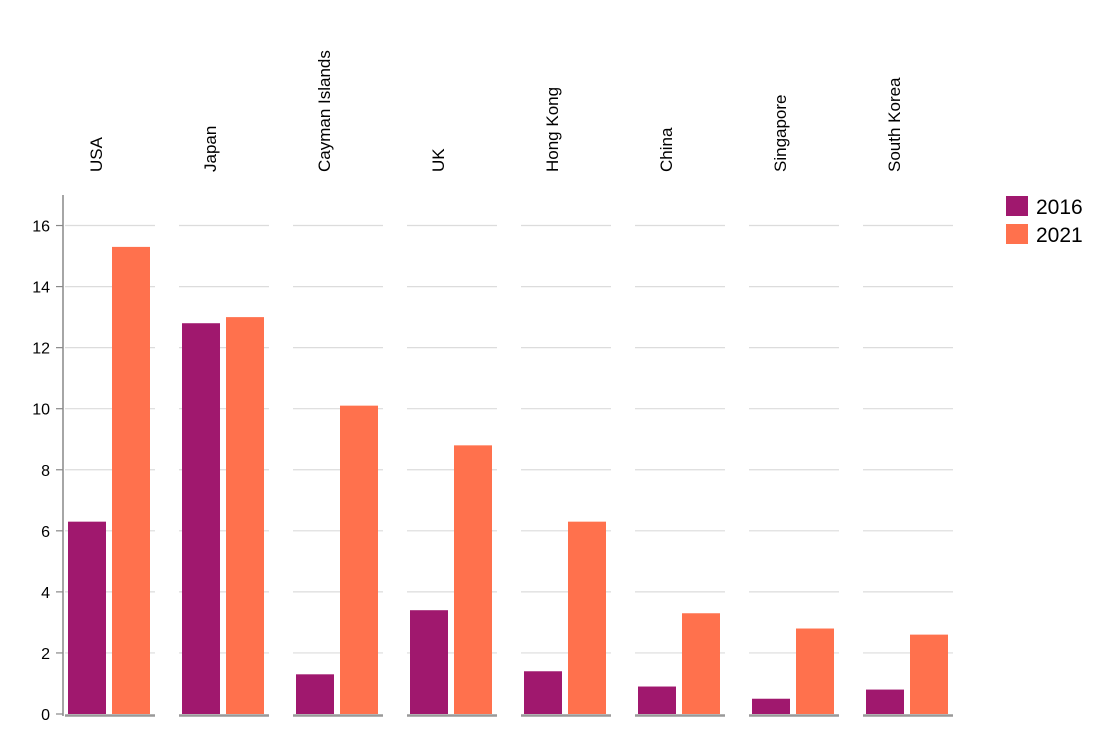 The height and width of the screenshot is (756, 1118). Describe the element at coordinates (1017, 206) in the screenshot. I see `legend-swatch-2016` at that location.